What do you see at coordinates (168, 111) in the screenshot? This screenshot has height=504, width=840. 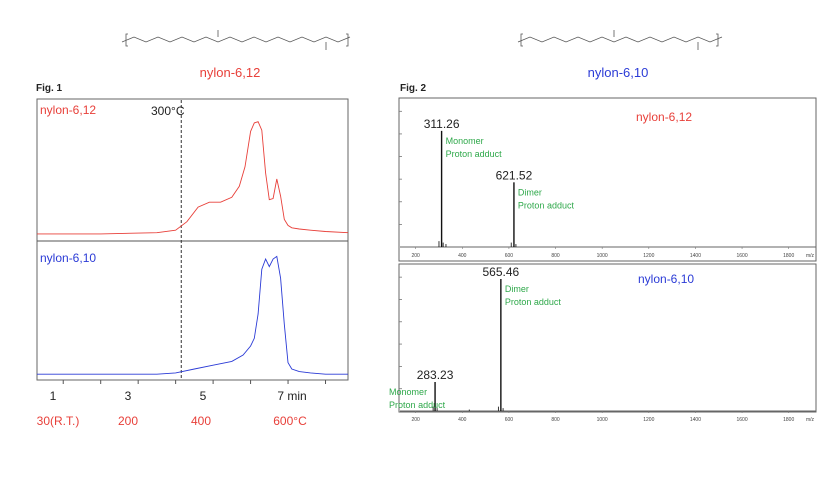 I see `marker-300c-label: 300°C` at bounding box center [168, 111].